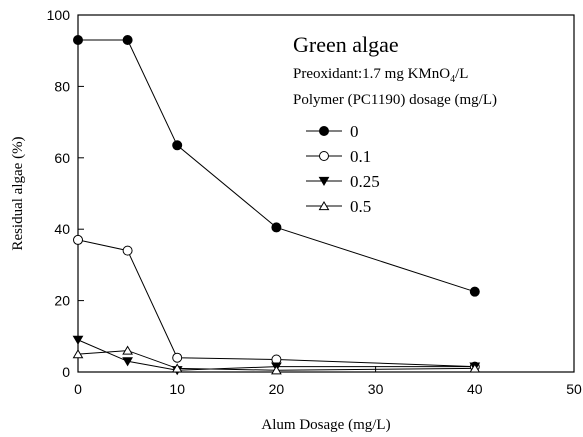 This screenshot has height=437, width=583. I want to click on legend: 0 0.1 0.25 0.5, so click(343, 169).